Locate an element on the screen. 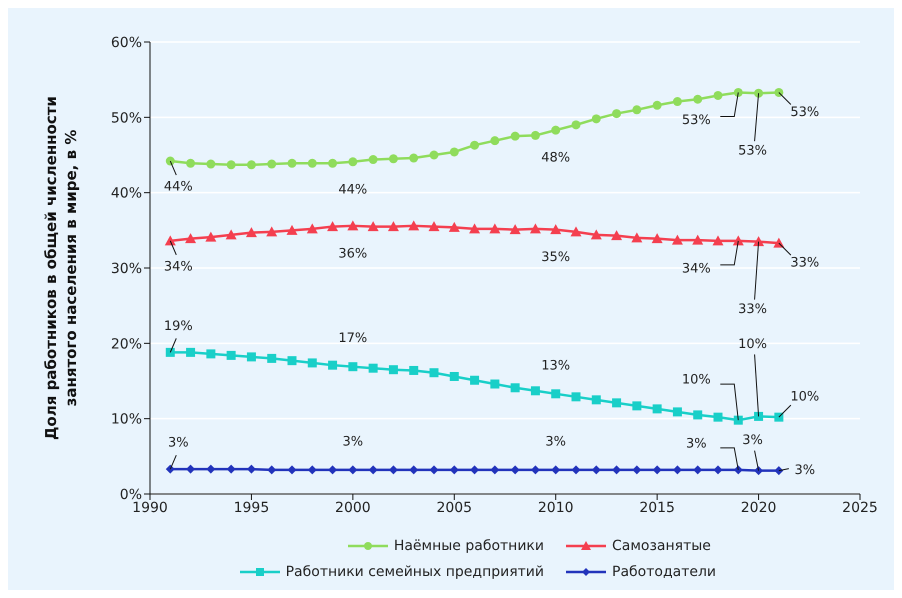 This screenshot has width=902, height=598. data-label: 34% is located at coordinates (696, 268).